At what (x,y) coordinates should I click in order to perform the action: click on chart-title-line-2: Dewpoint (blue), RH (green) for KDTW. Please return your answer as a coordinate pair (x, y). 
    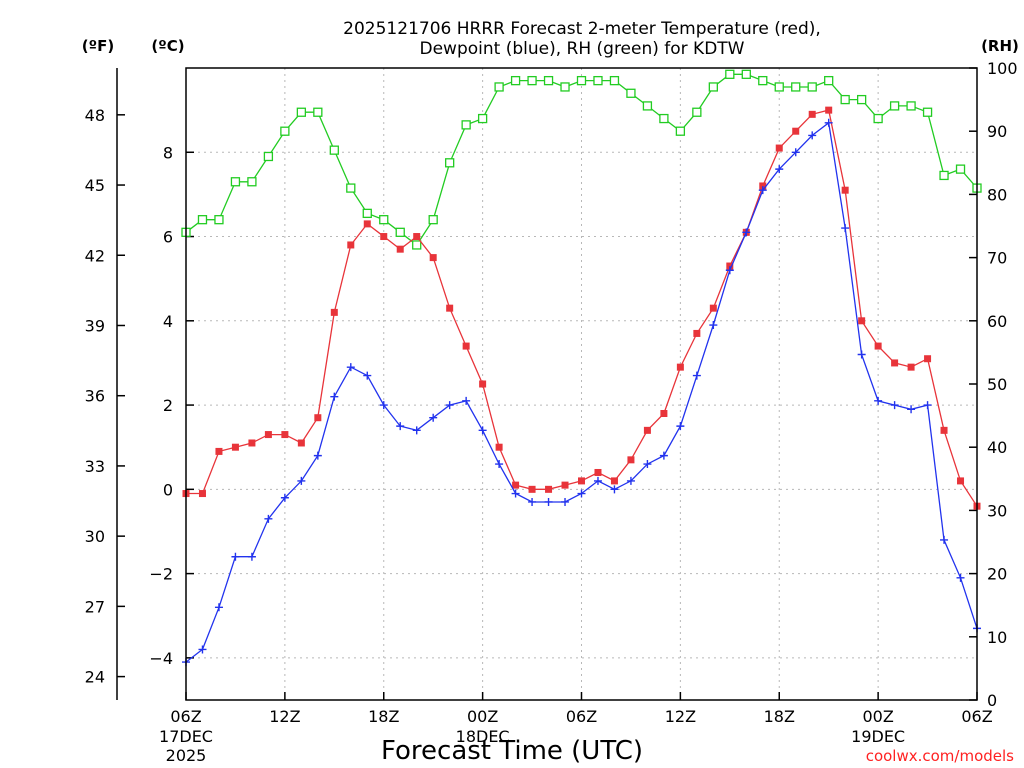
    Looking at the image, I should click on (581, 49).